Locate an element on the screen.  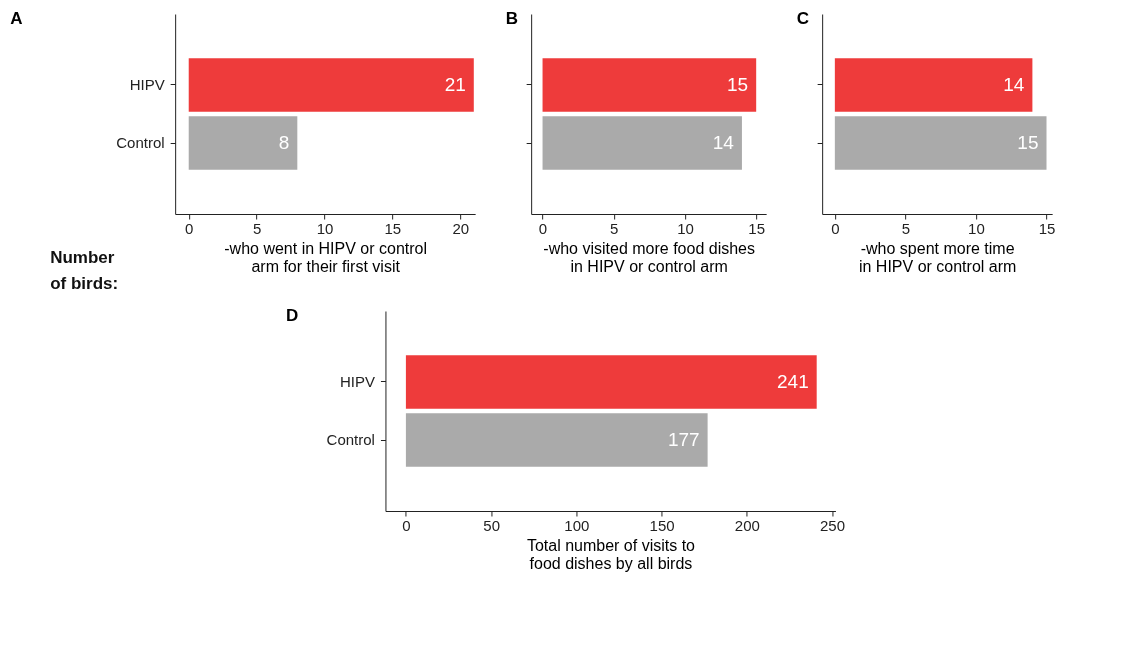
x-tick-label: 150 is located at coordinates (662, 525).